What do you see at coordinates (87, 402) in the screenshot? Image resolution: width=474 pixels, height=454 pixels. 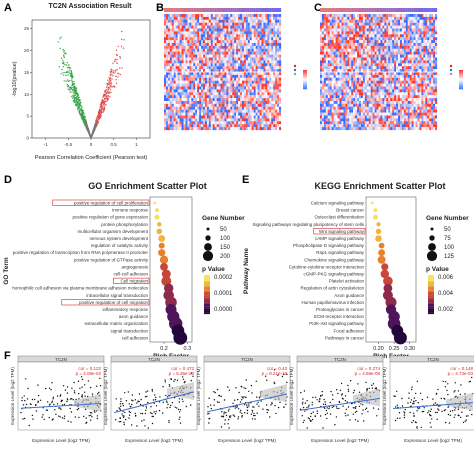 I see `confidence-band` at bounding box center [87, 402].